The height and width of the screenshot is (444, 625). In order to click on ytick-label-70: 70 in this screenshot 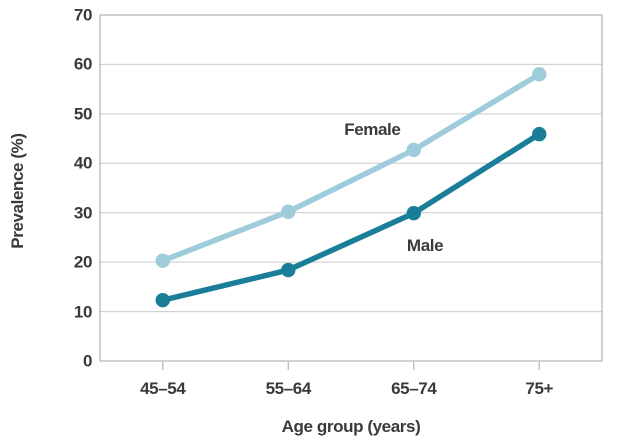, I will do `click(83, 15)`.